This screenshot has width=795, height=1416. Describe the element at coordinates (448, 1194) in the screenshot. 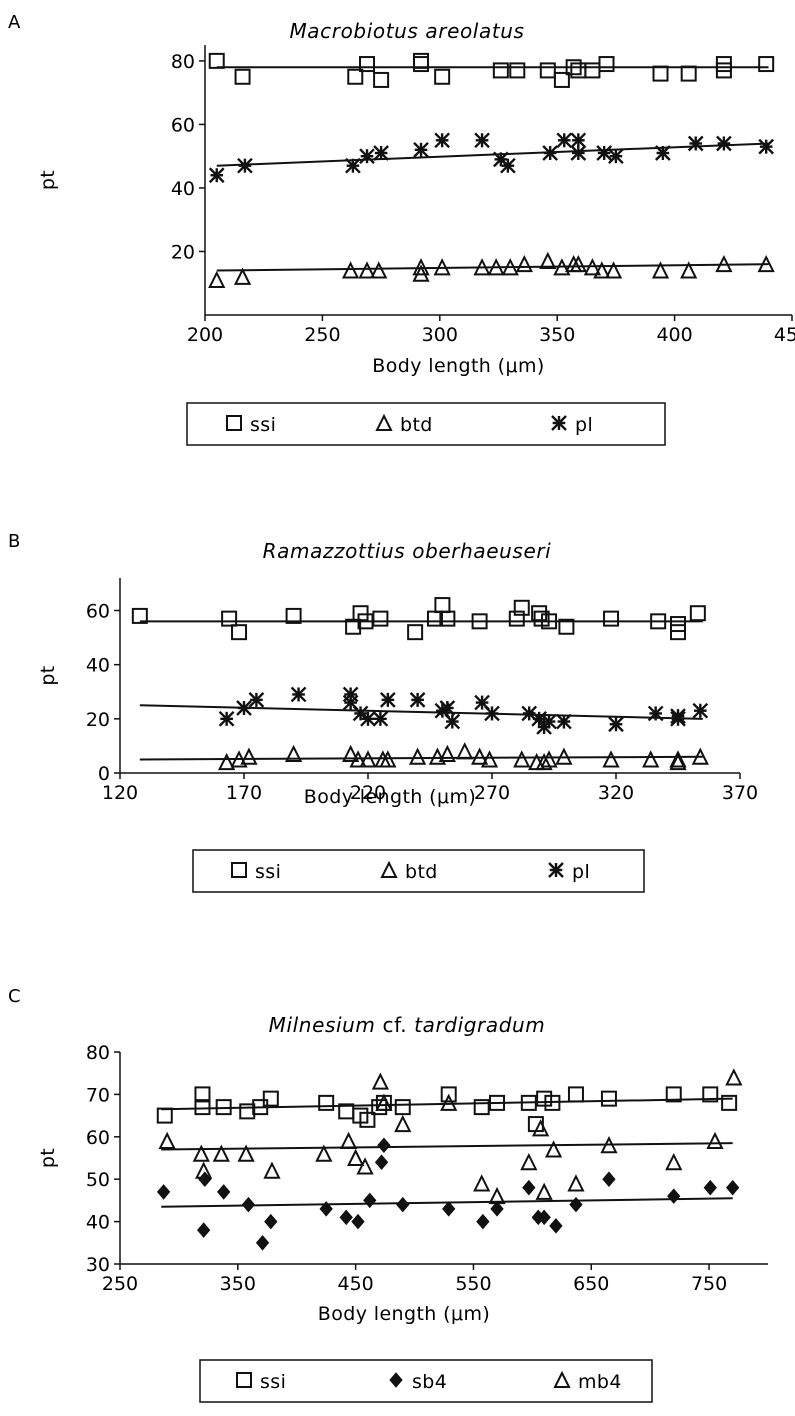

I see `series-sb4` at that location.